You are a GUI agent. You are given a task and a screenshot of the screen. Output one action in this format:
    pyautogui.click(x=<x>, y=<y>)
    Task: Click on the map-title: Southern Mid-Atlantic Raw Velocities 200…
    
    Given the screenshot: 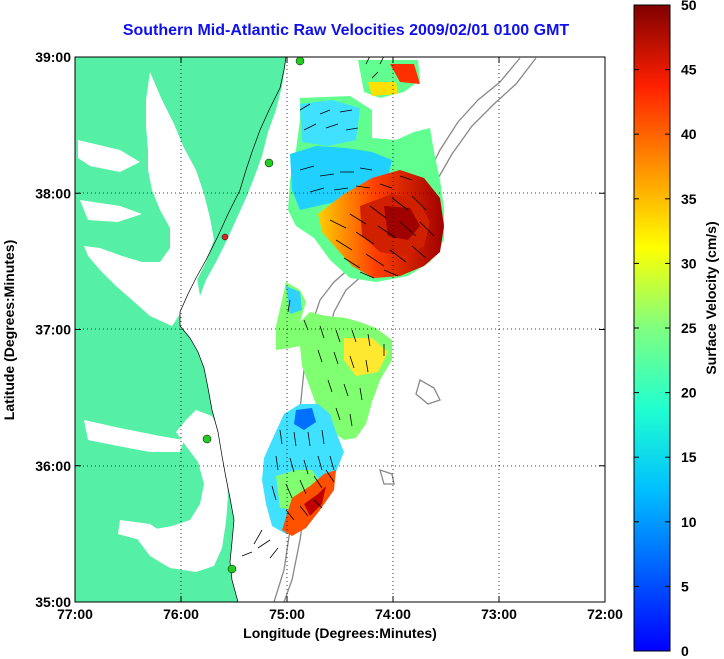 What is the action you would take?
    pyautogui.click(x=346, y=30)
    